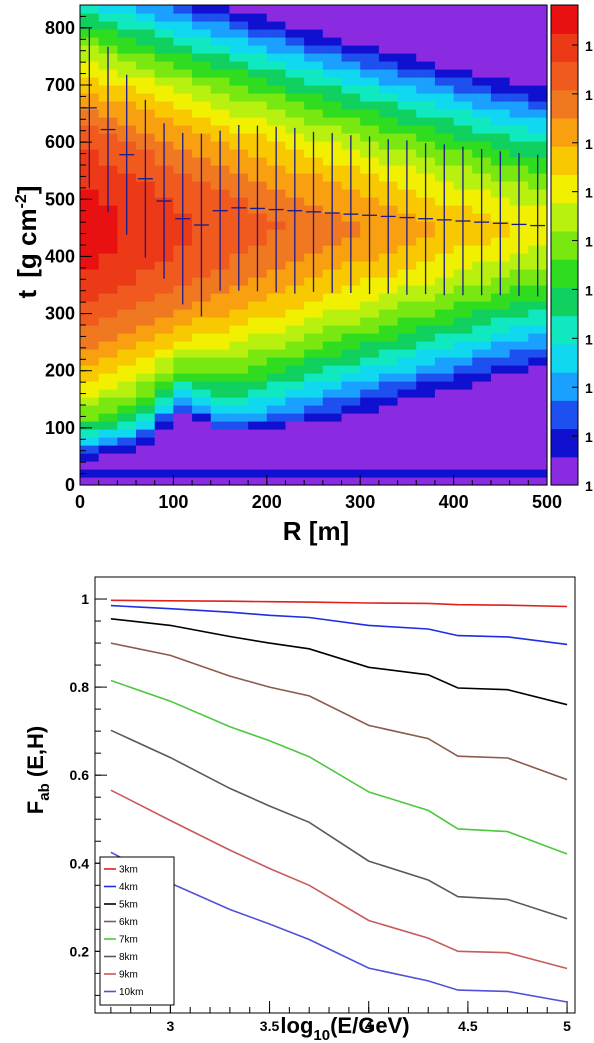  I want to click on line-y-tick-label: 0.4, so click(80, 863).